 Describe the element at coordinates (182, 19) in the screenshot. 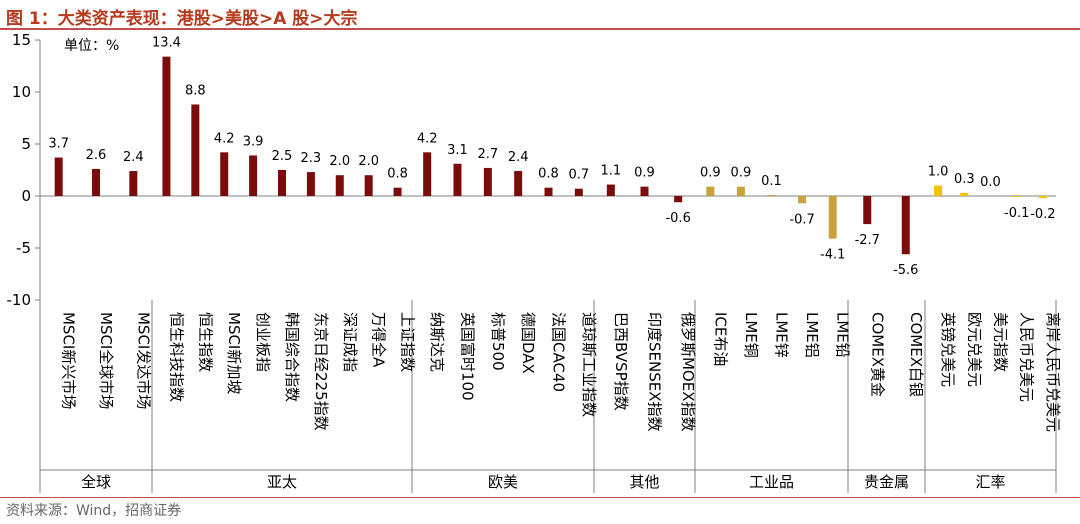

I see `figure-title: 图 1：大类资产表现：港股>美股>A 股>大宗` at that location.